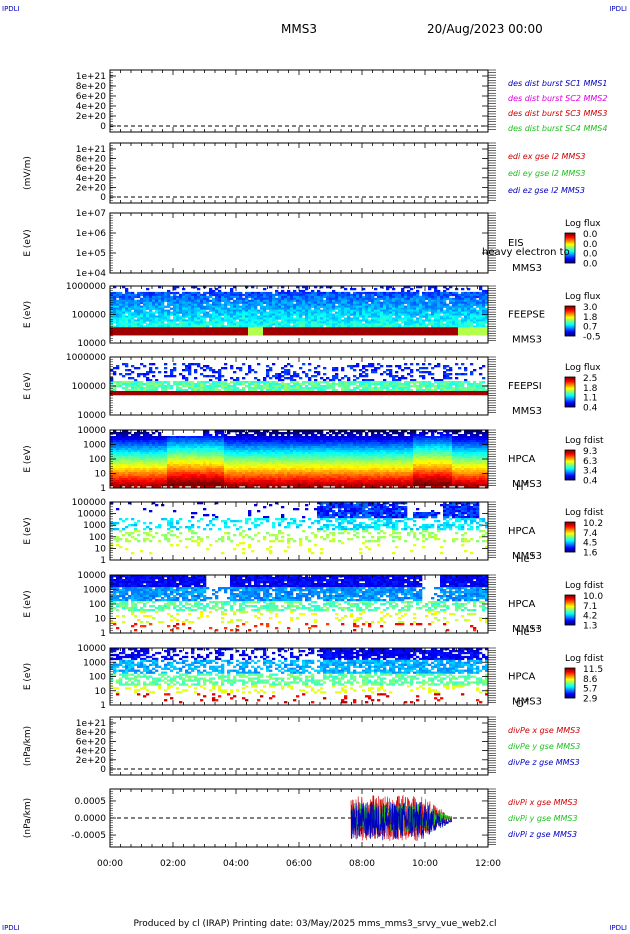  I want to click on y-tick-label: 100000, so click(89, 387).